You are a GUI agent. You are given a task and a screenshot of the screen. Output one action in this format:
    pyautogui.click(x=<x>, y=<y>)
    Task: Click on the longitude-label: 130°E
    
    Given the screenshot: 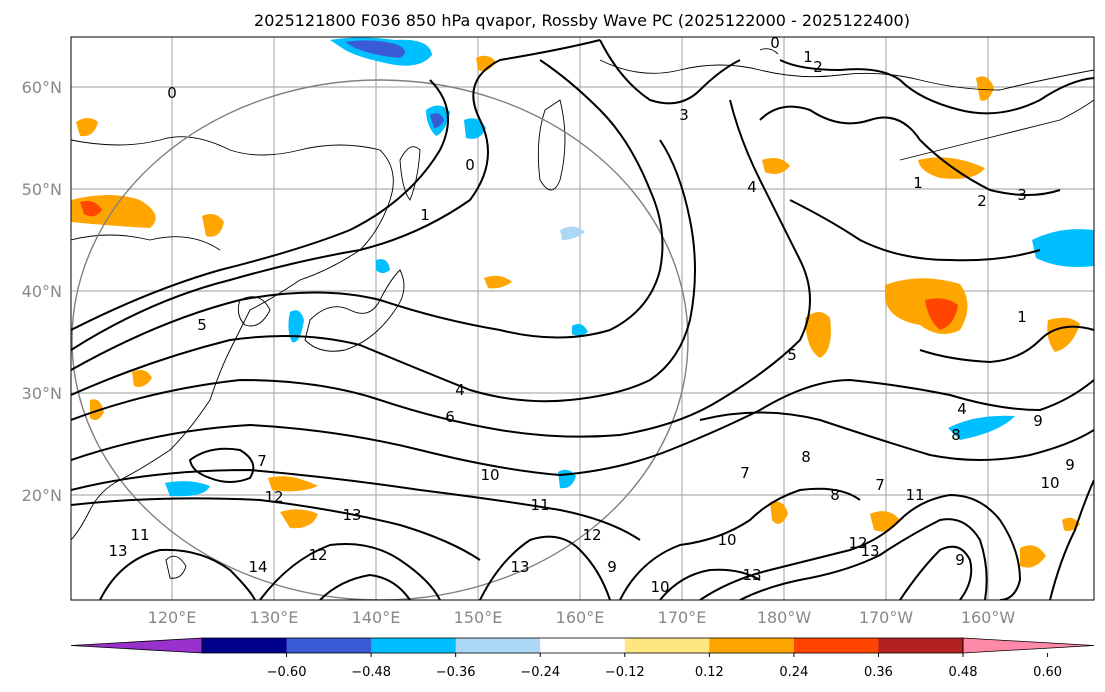 What is the action you would take?
    pyautogui.click(x=274, y=617)
    